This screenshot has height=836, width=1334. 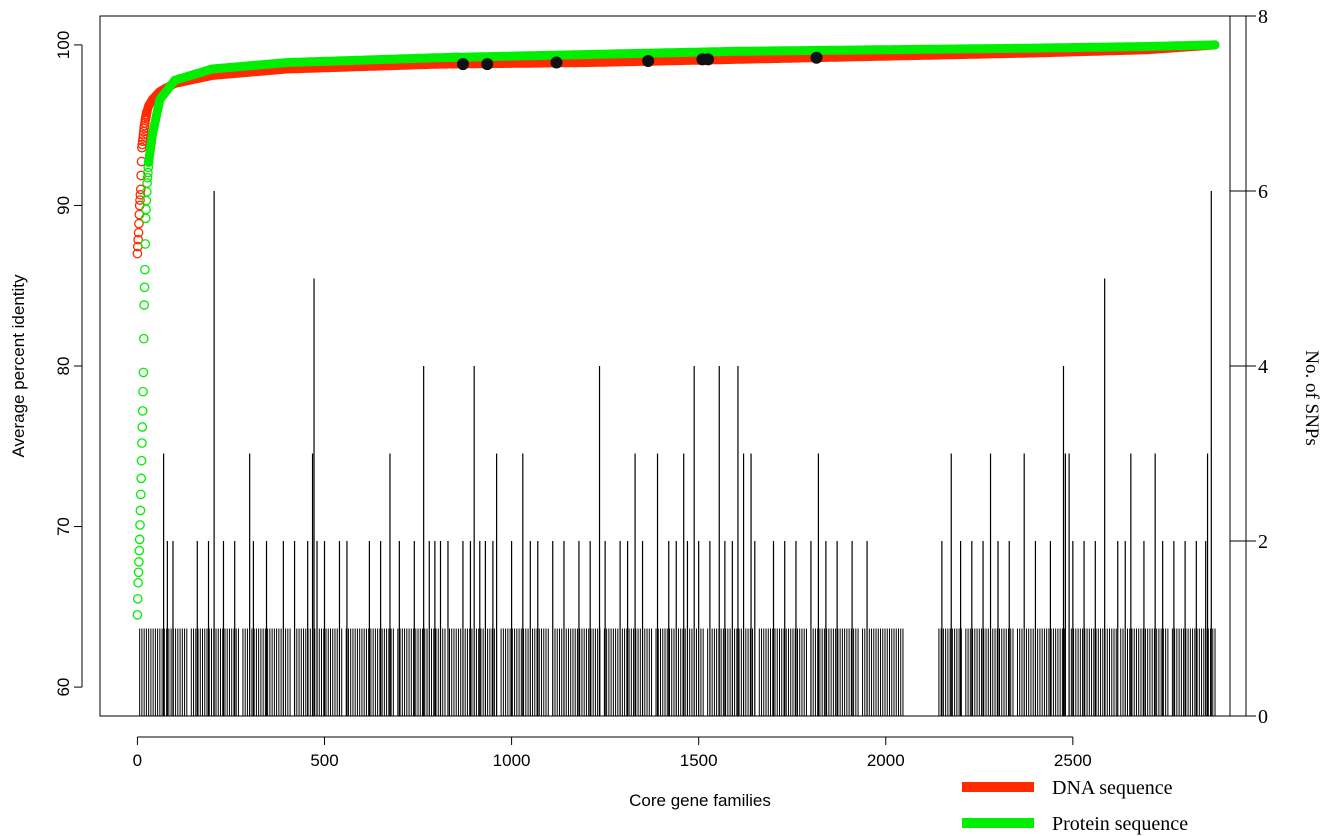 I want to click on x-tick-label: 500, so click(x=324, y=760).